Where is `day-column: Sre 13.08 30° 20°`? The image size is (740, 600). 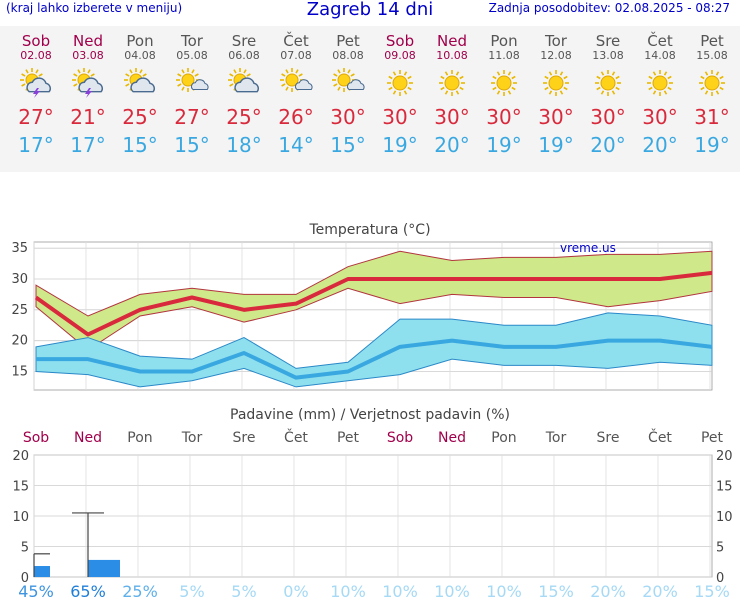 day-column: Sre 13.08 30° 20° is located at coordinates (608, 91).